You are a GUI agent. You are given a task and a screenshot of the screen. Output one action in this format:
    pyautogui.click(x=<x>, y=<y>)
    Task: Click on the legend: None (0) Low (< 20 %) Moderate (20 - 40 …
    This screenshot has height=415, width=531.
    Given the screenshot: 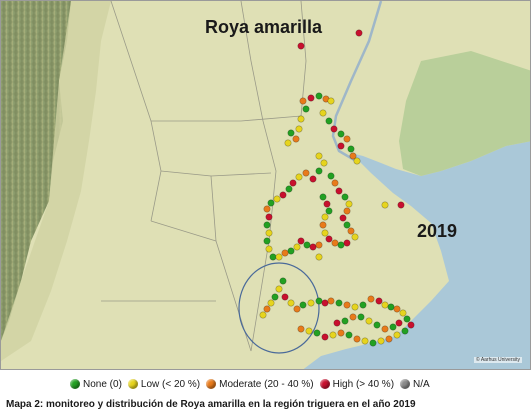 What is the action you would take?
    pyautogui.click(x=260, y=384)
    